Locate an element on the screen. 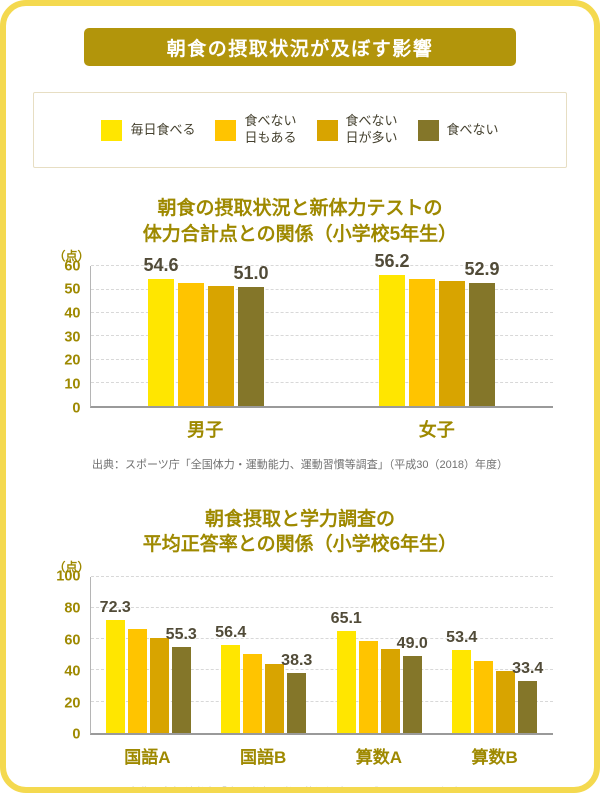 This screenshot has width=600, height=793. bar-value-label: 53.4 is located at coordinates (462, 637).